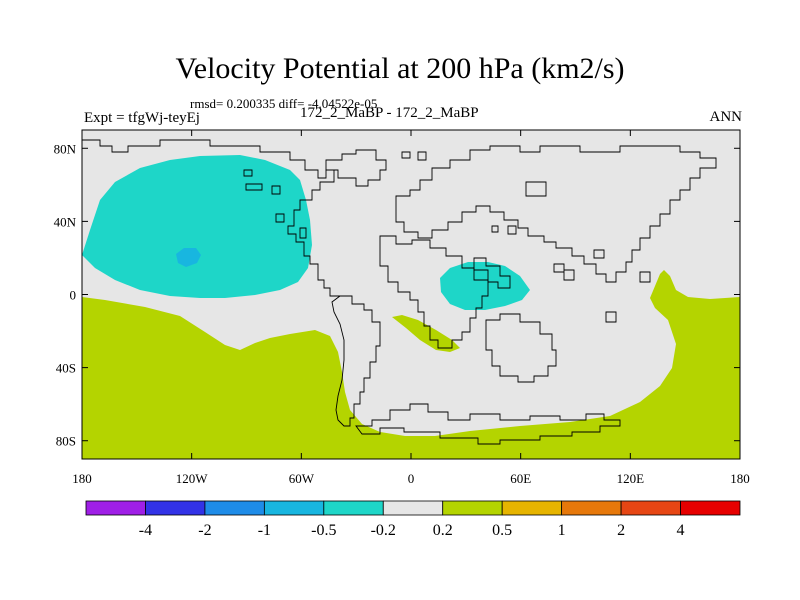 The height and width of the screenshot is (600, 800). I want to click on negative-velocity-potential-region-west, so click(197, 226).